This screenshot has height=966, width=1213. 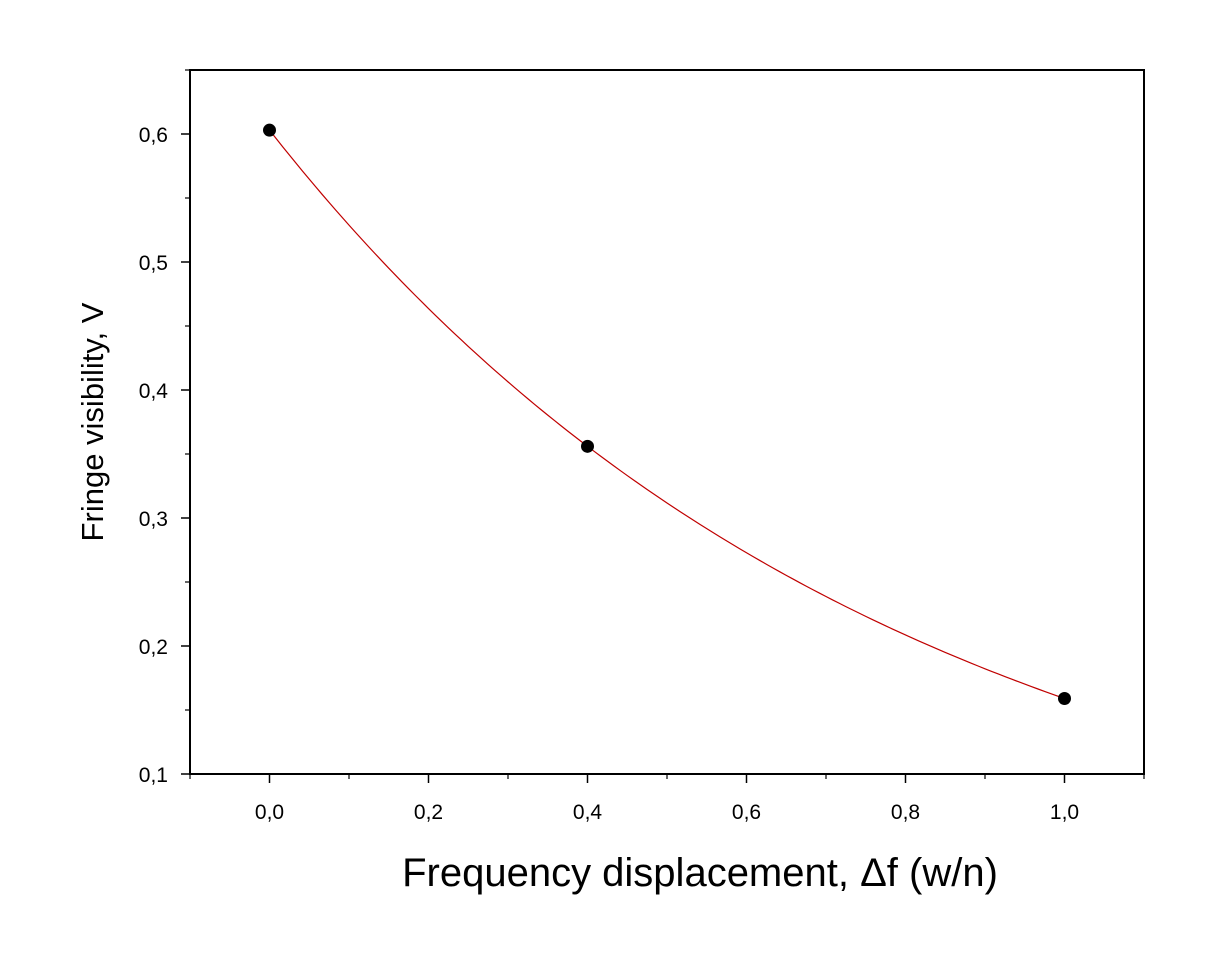 What do you see at coordinates (153, 775) in the screenshot?
I see `y-tick-label: 0,1` at bounding box center [153, 775].